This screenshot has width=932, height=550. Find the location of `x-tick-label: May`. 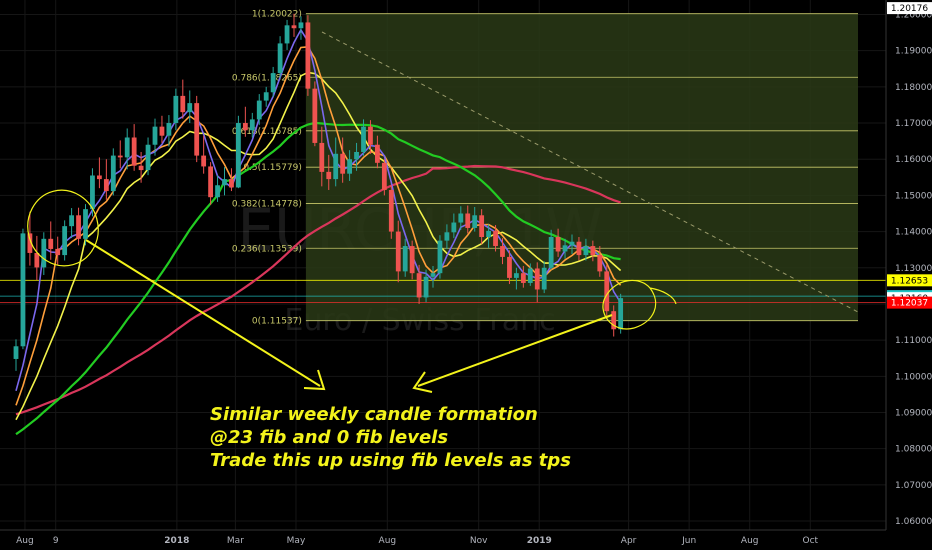

x-tick-label: May is located at coordinates (296, 541).